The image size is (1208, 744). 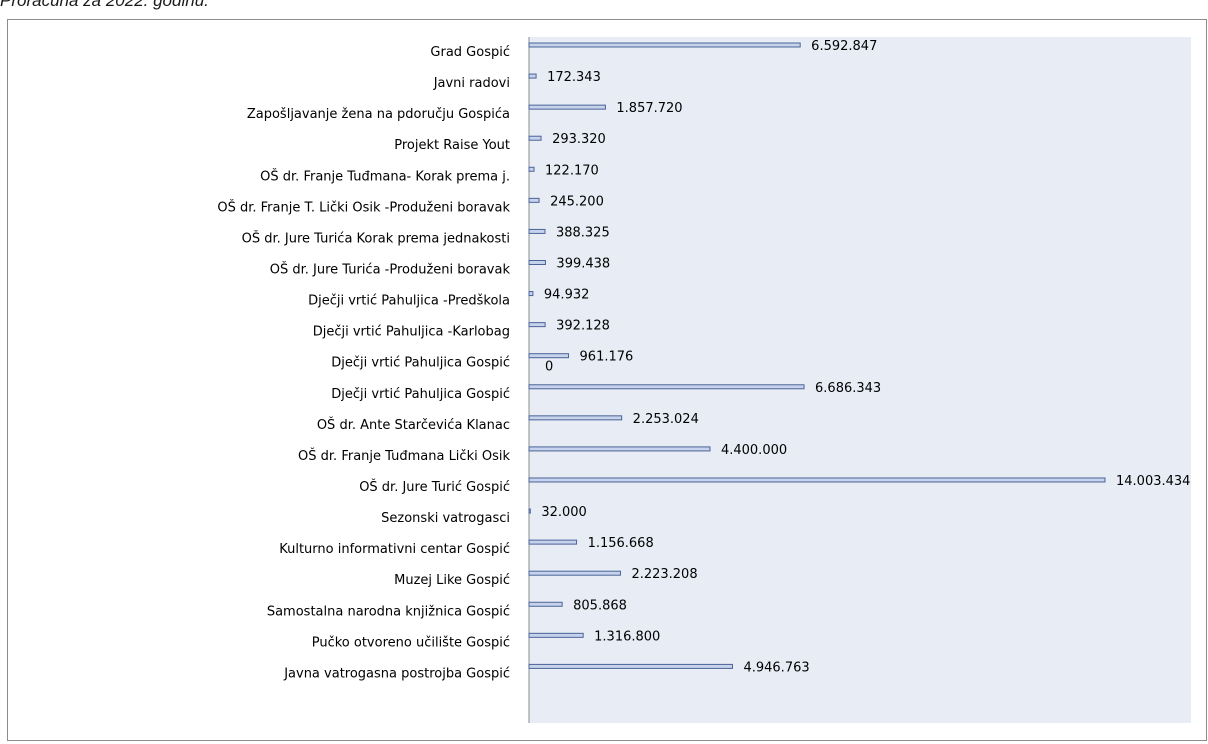 What do you see at coordinates (390, 269) in the screenshot?
I see `category-label: OŠ dr. Jure Turića -Produženi boravak` at bounding box center [390, 269].